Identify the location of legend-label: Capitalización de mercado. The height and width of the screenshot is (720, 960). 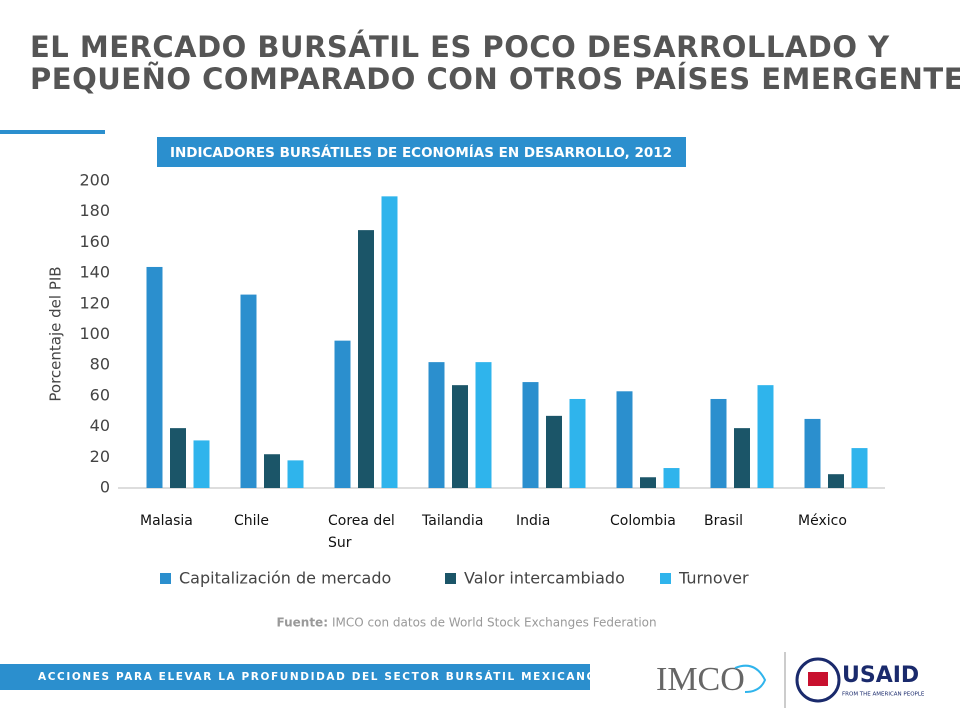
(285, 578).